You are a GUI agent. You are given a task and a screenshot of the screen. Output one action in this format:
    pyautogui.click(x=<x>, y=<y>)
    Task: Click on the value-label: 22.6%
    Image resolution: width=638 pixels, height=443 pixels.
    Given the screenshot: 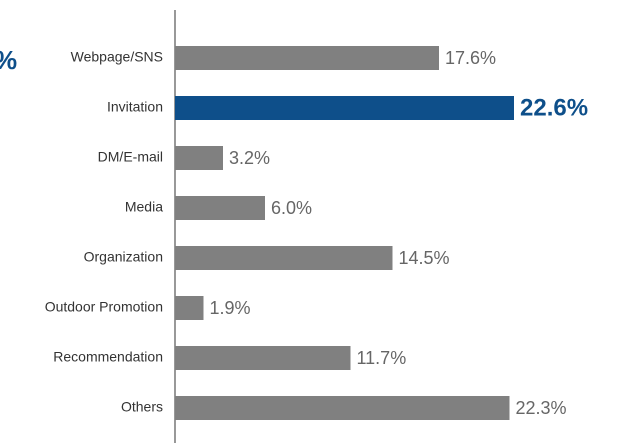 What is the action you would take?
    pyautogui.click(x=554, y=107)
    